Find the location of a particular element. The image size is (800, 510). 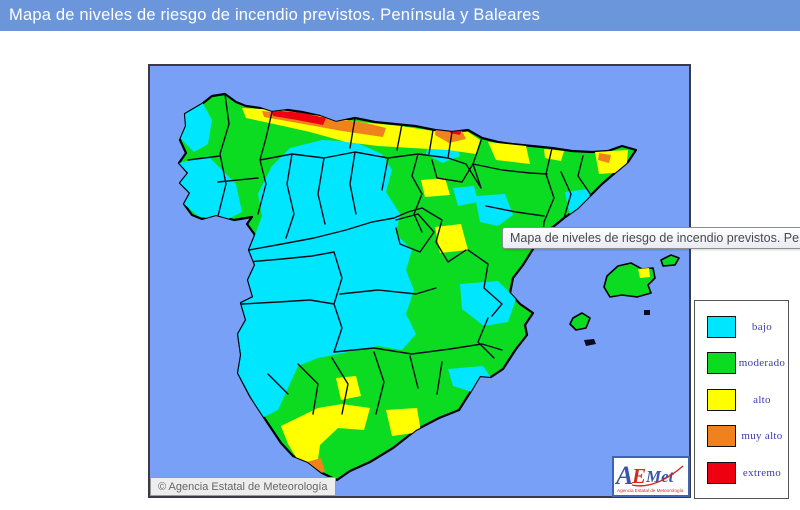

legend-swatch-alto is located at coordinates (721, 399).